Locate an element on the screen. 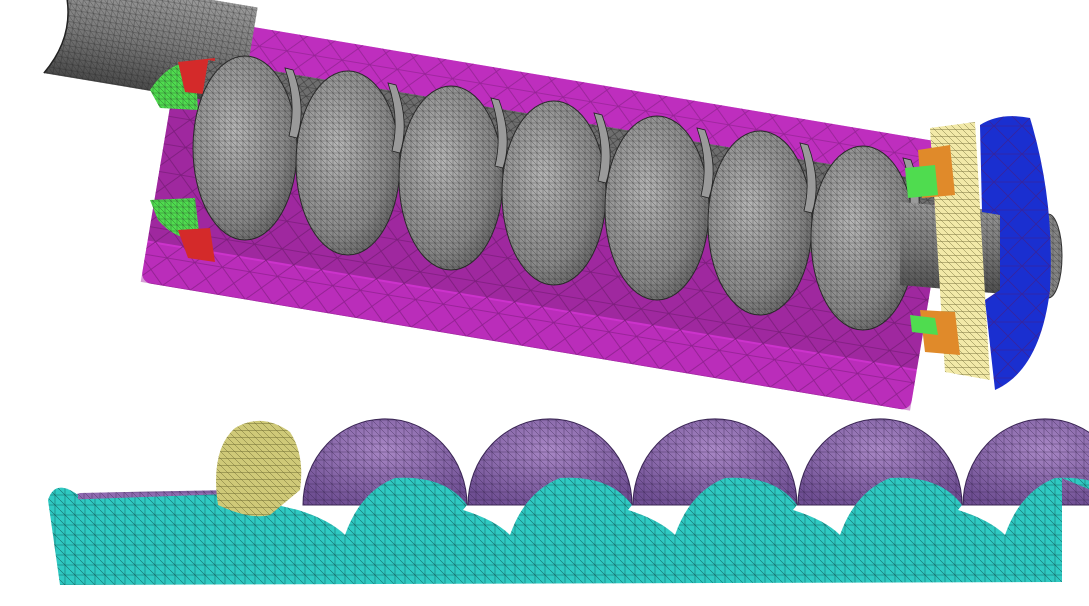  section-lobe is located at coordinates (1025, 462).